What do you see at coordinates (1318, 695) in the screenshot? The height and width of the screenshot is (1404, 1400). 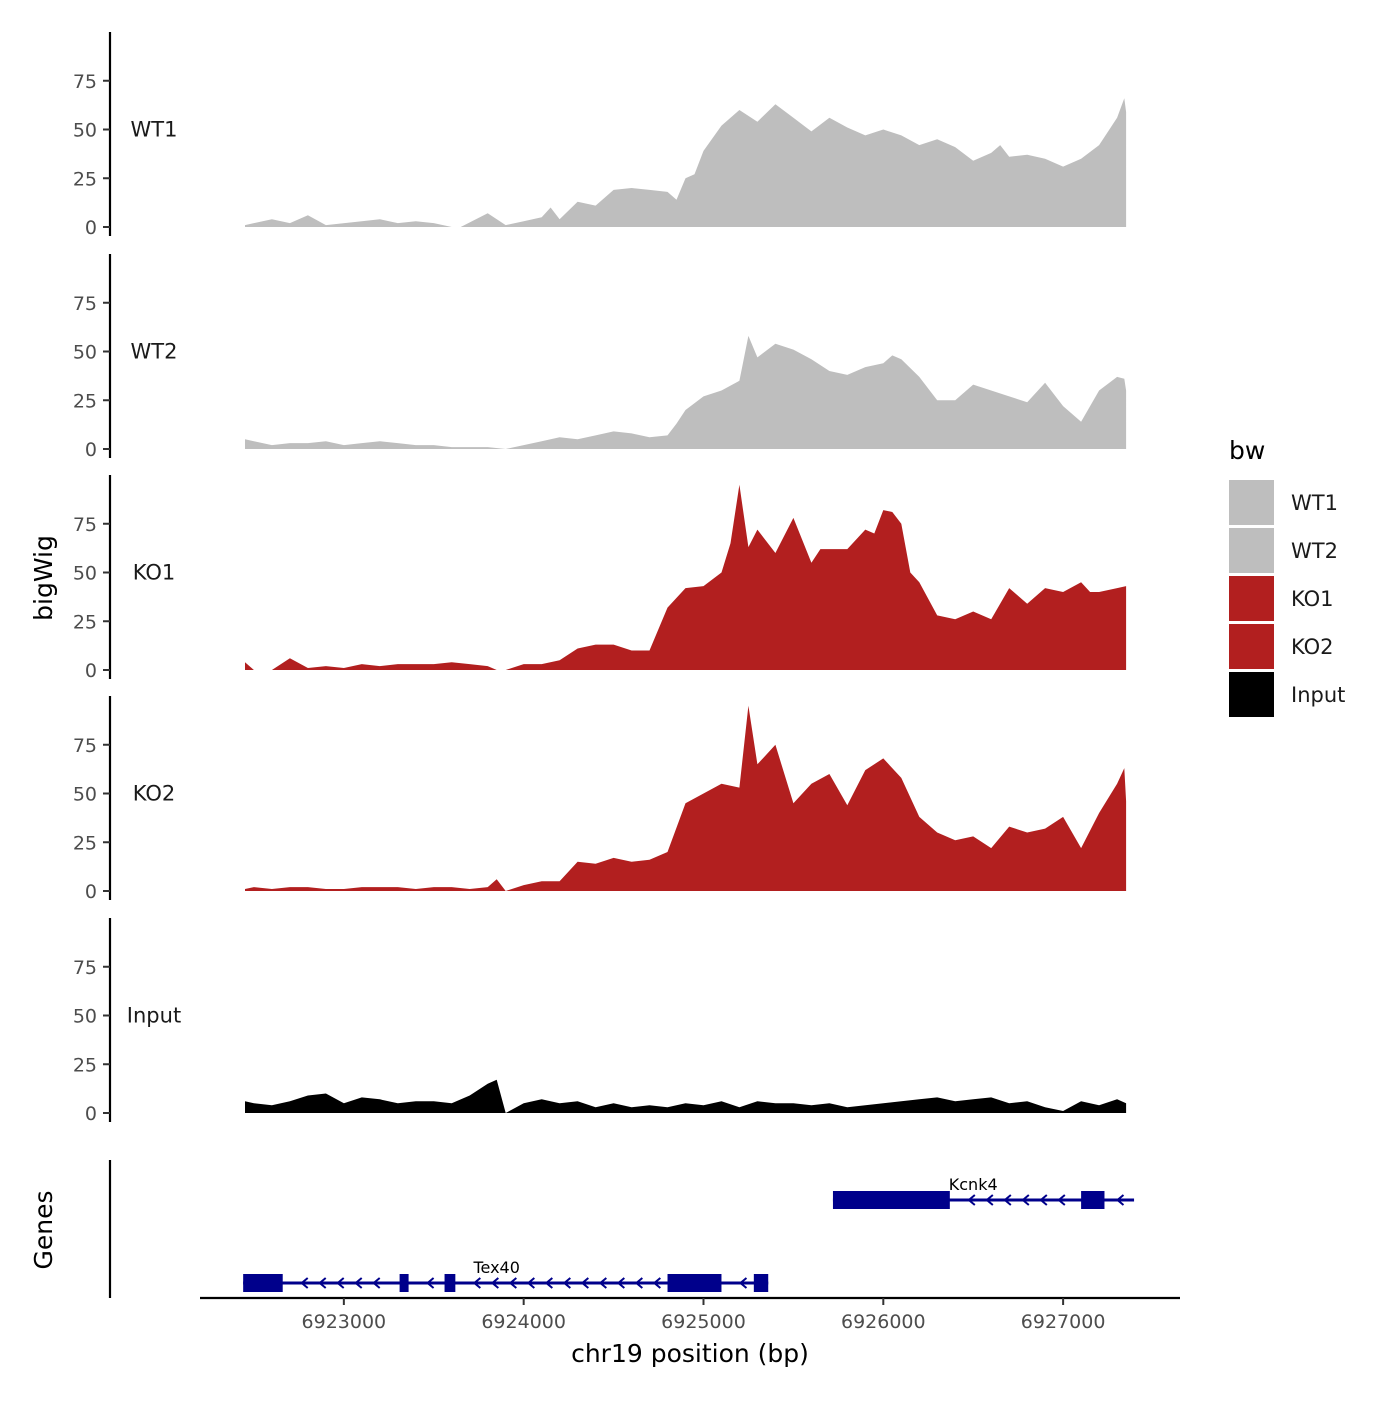 I see `legend-label: Input` at bounding box center [1318, 695].